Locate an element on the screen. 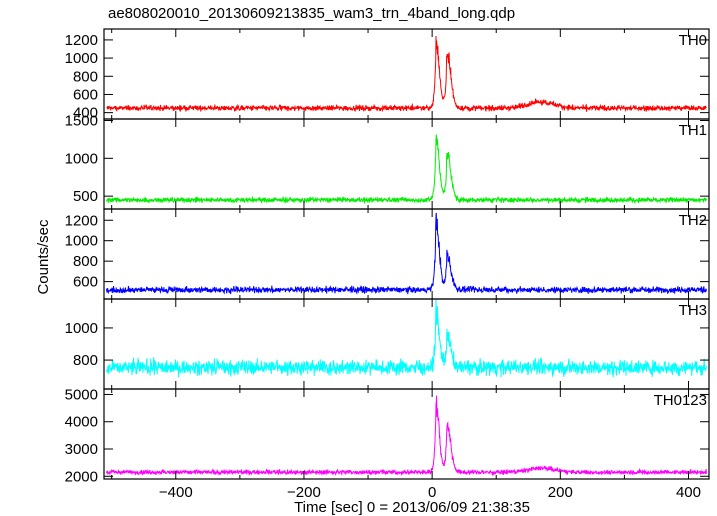 This screenshot has height=516, width=717. panel-label-th0: TH0 is located at coordinates (693, 40).